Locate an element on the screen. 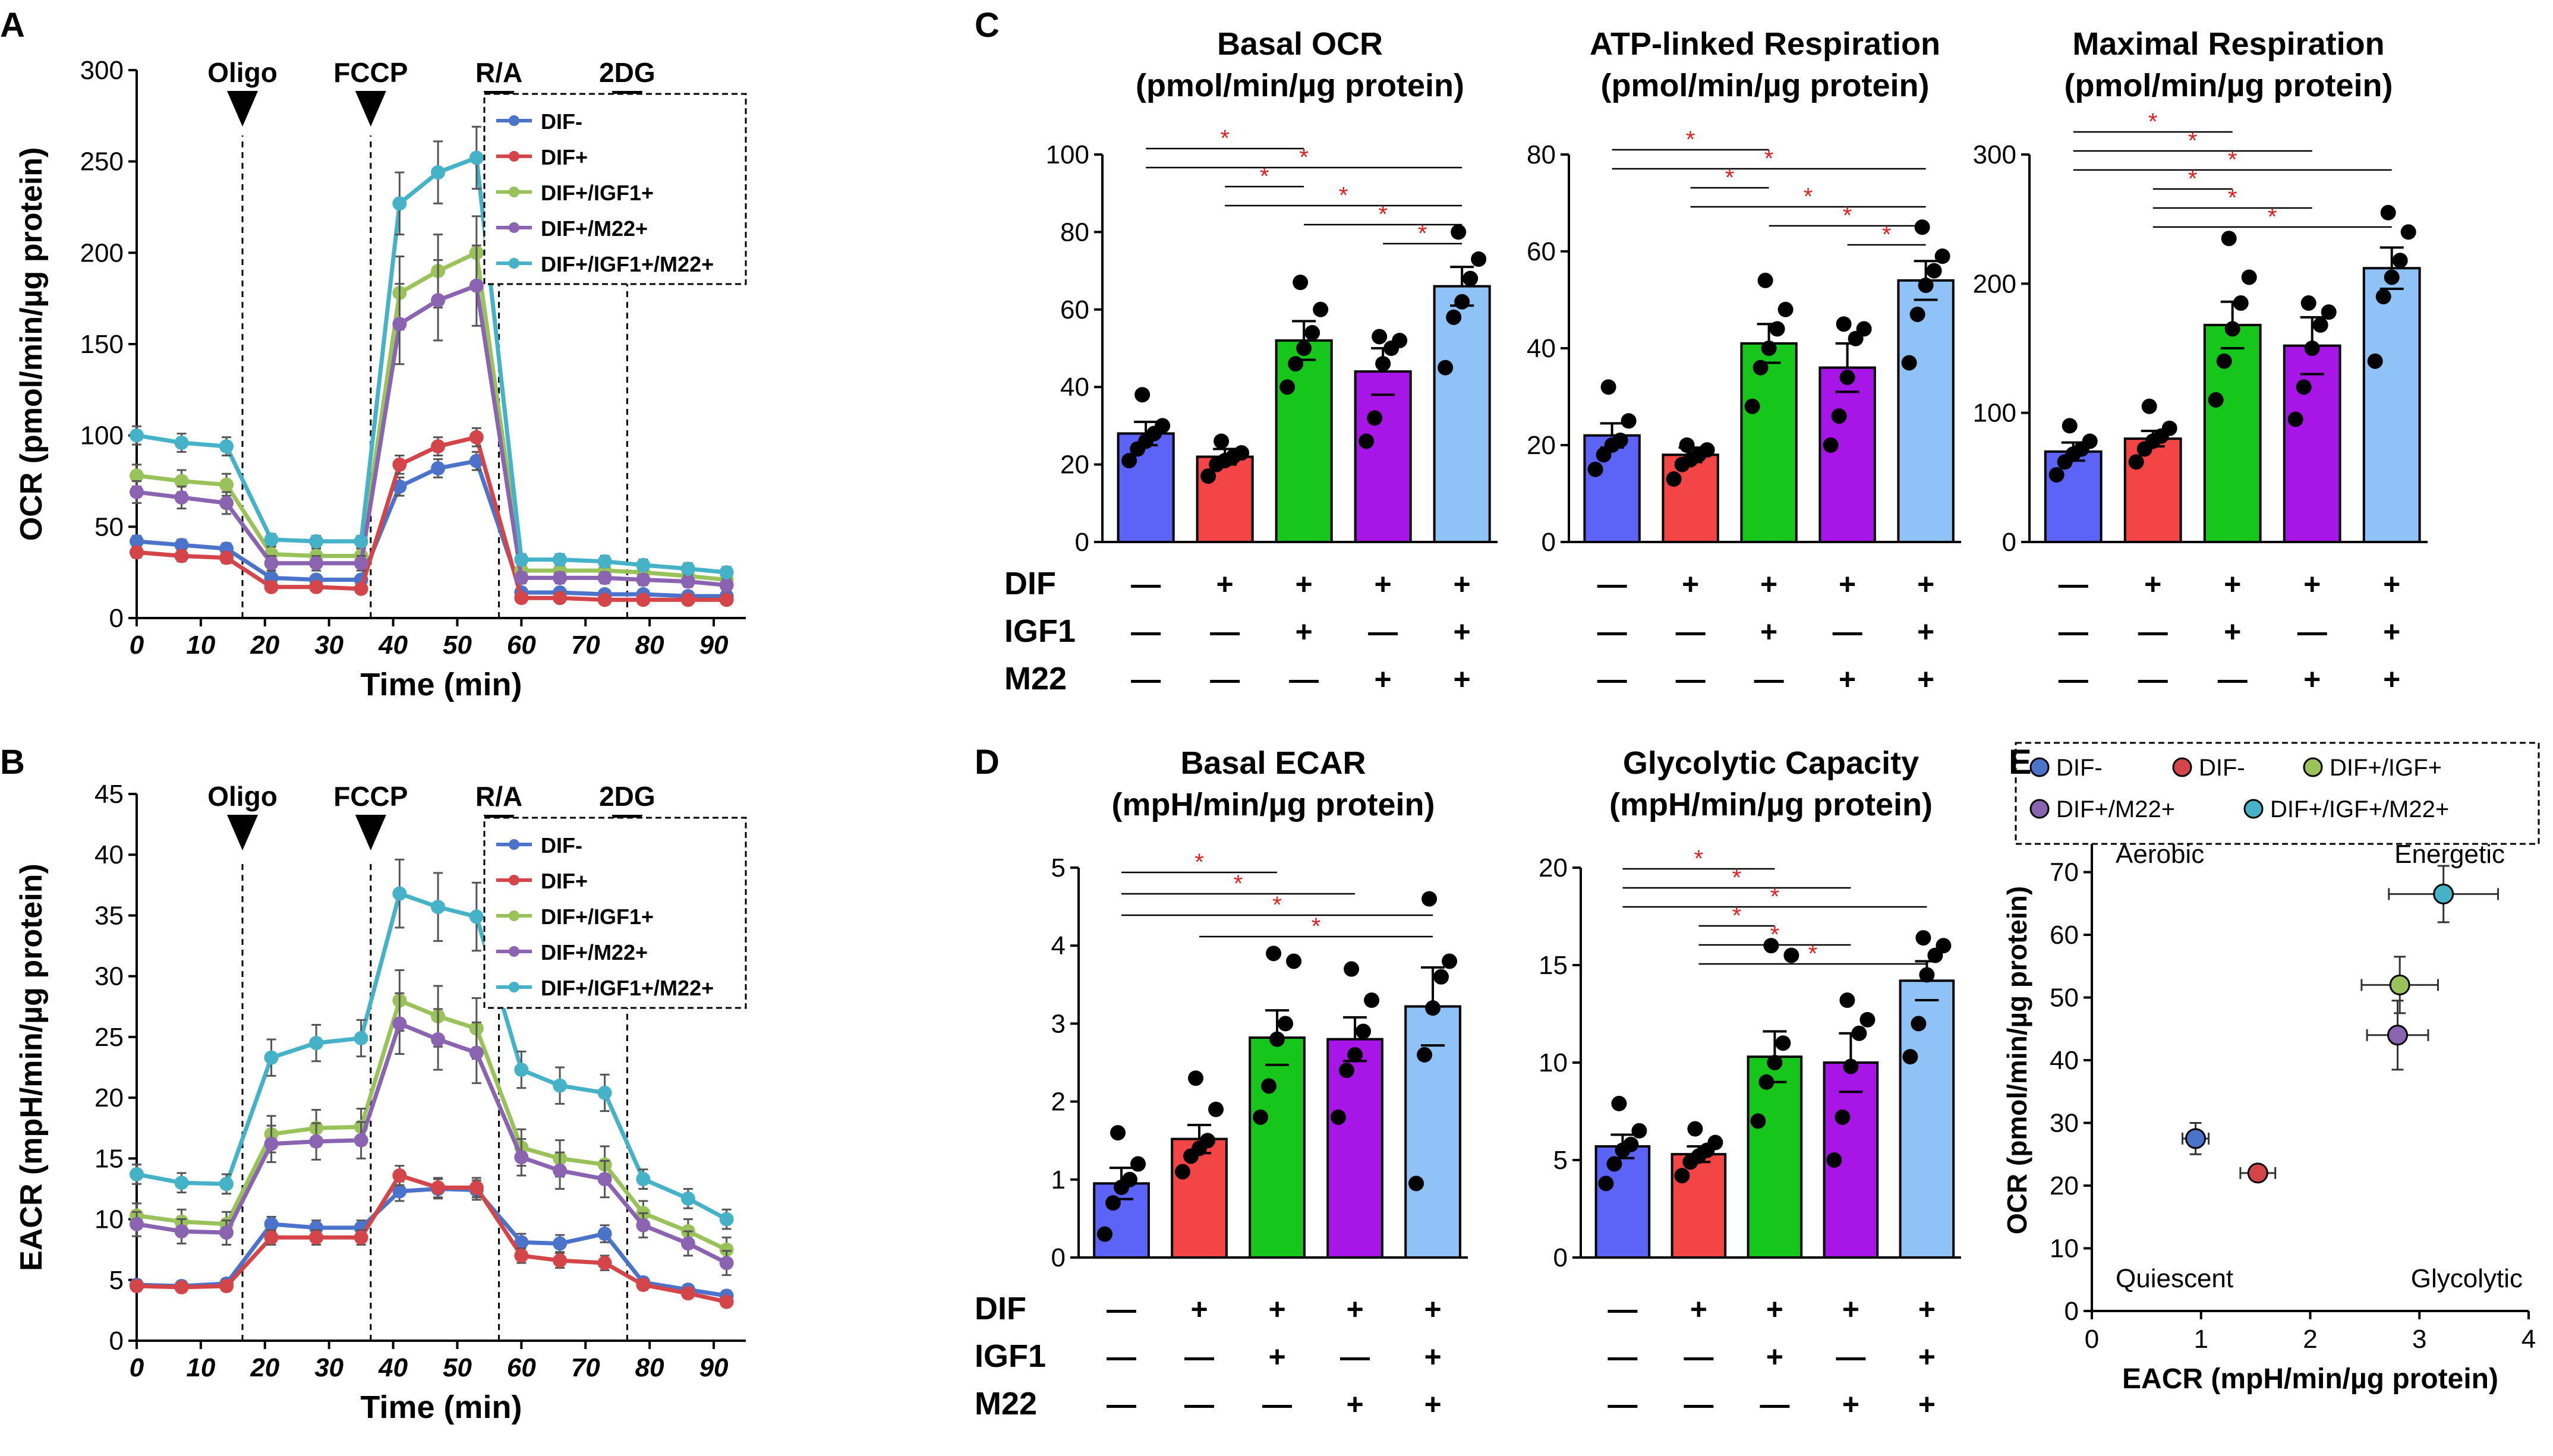 The image size is (2553, 1456). x-axis-label: Time (min) is located at coordinates (441, 684).